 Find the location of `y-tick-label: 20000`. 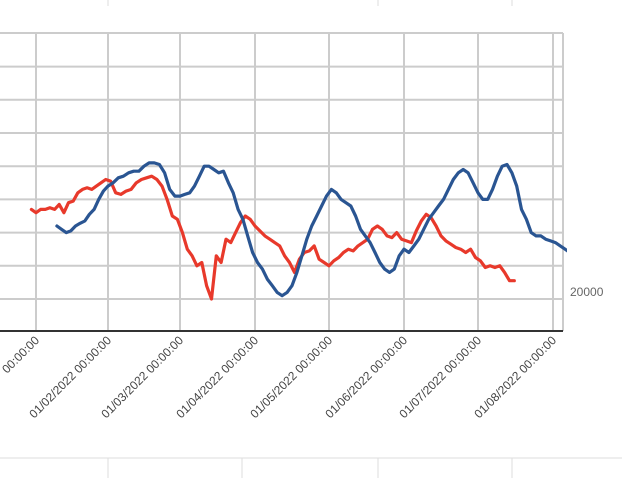

y-tick-label: 20000 is located at coordinates (587, 292).